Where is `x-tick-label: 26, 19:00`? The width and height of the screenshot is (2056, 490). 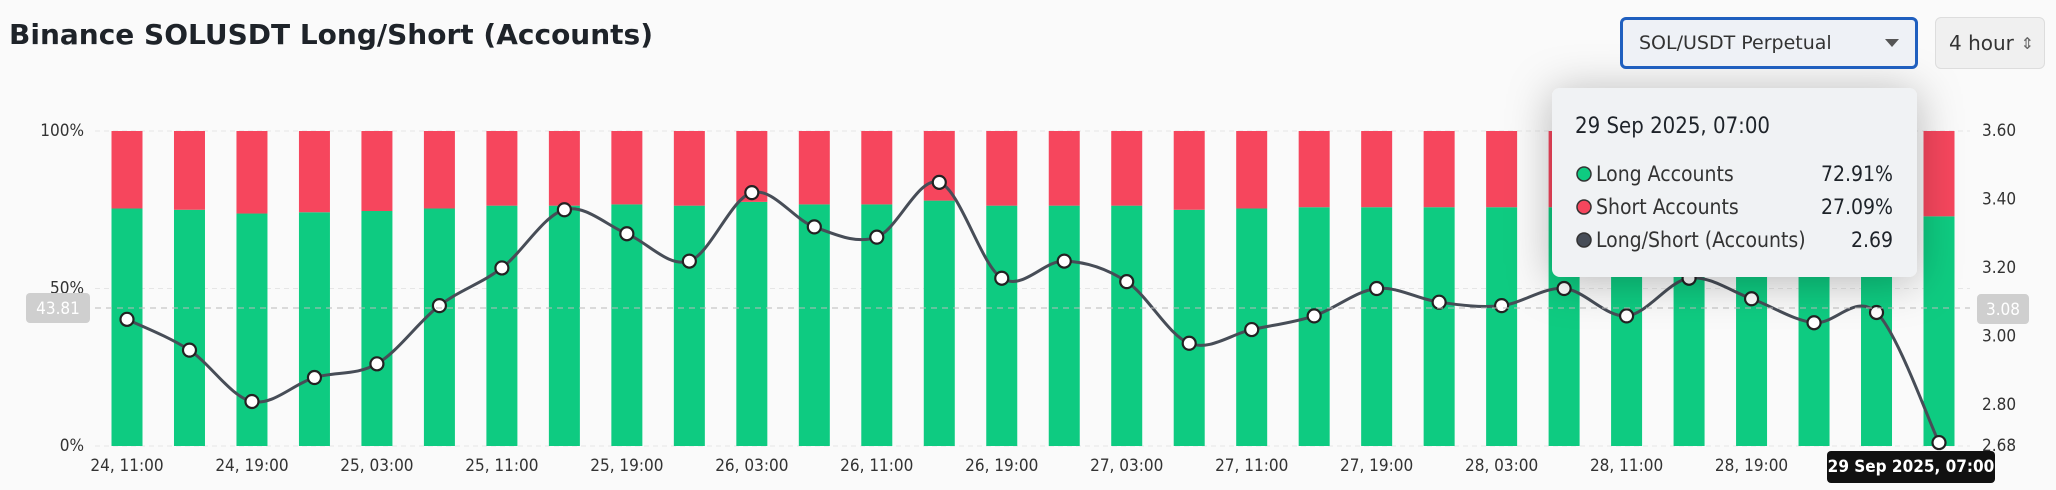 x-tick-label: 26, 19:00 is located at coordinates (1001, 466).